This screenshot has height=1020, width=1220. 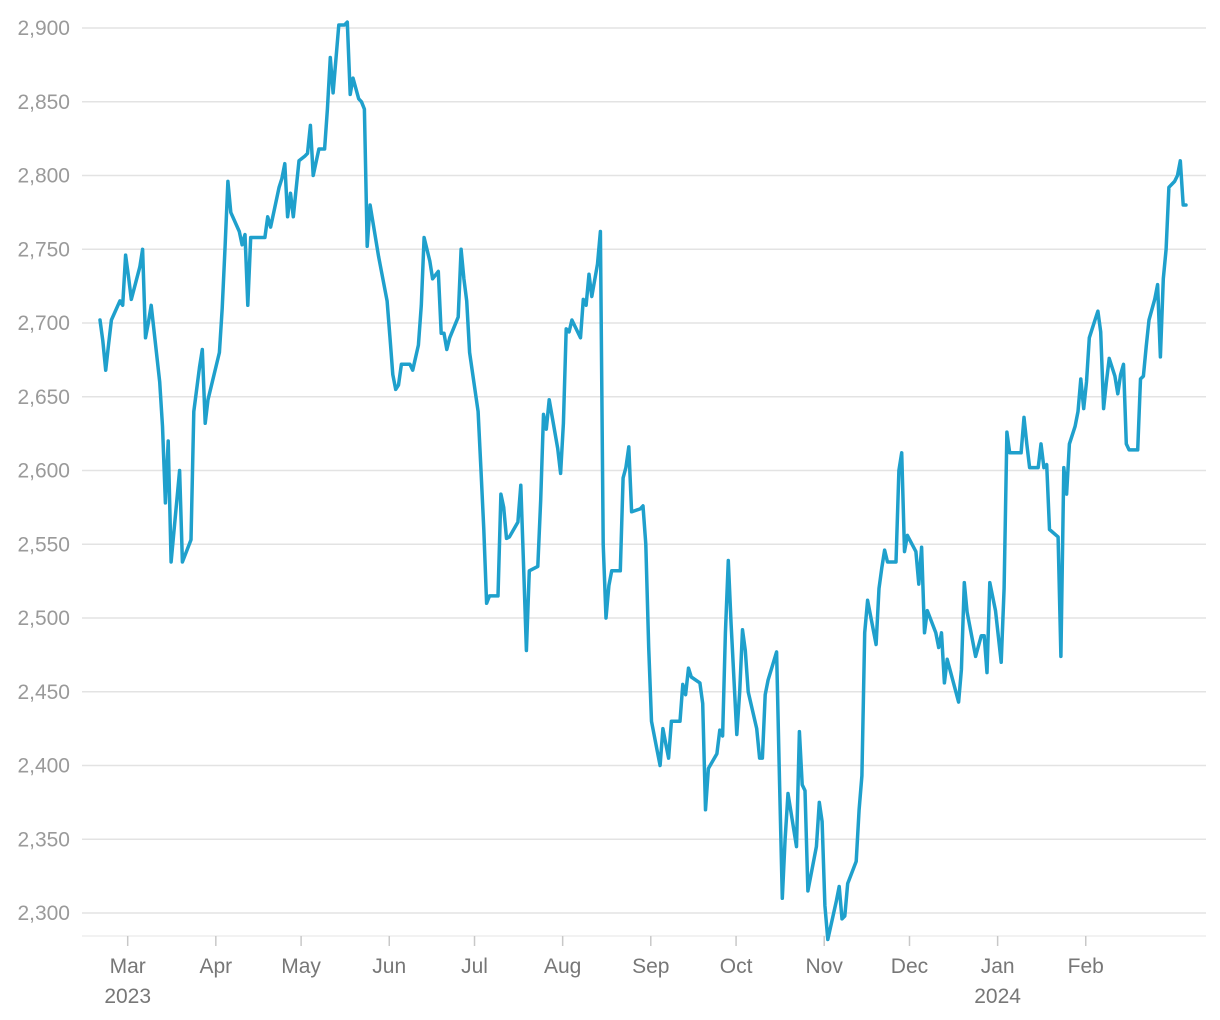 What do you see at coordinates (43, 397) in the screenshot?
I see `y-tick-label: 2,650` at bounding box center [43, 397].